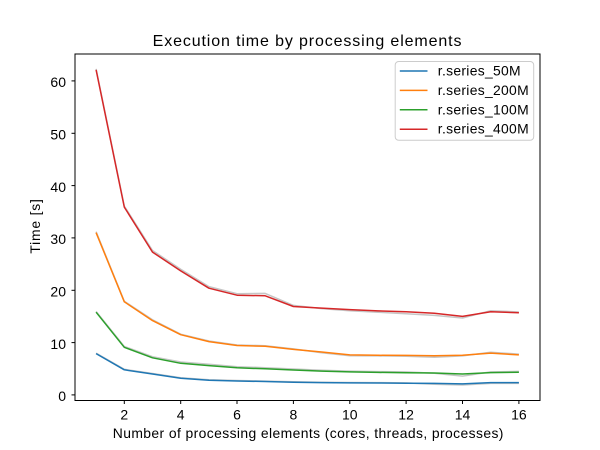 This screenshot has height=450, width=600. Describe the element at coordinates (35, 225) in the screenshot. I see `svg-text: Time [s]` at that location.